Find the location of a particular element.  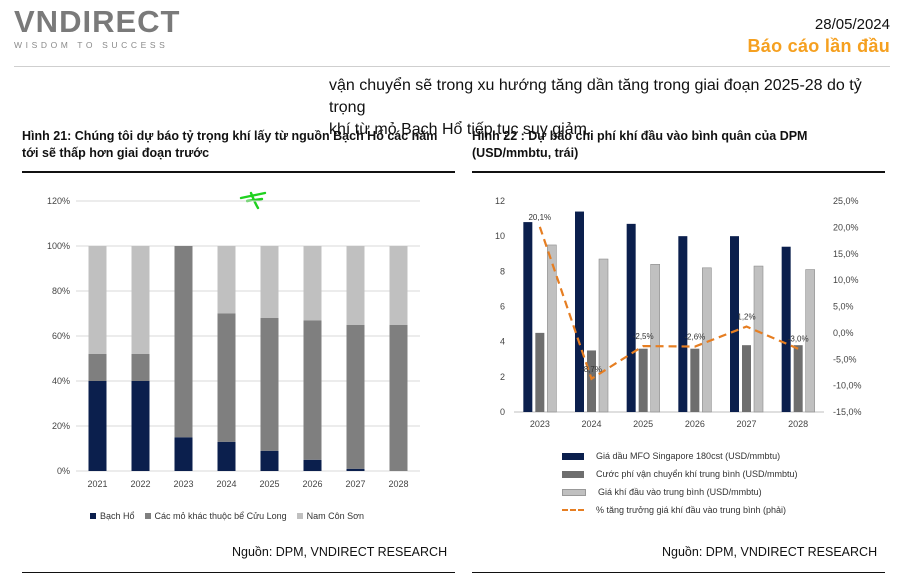

data-label: -3,0% is located at coordinates (798, 339).